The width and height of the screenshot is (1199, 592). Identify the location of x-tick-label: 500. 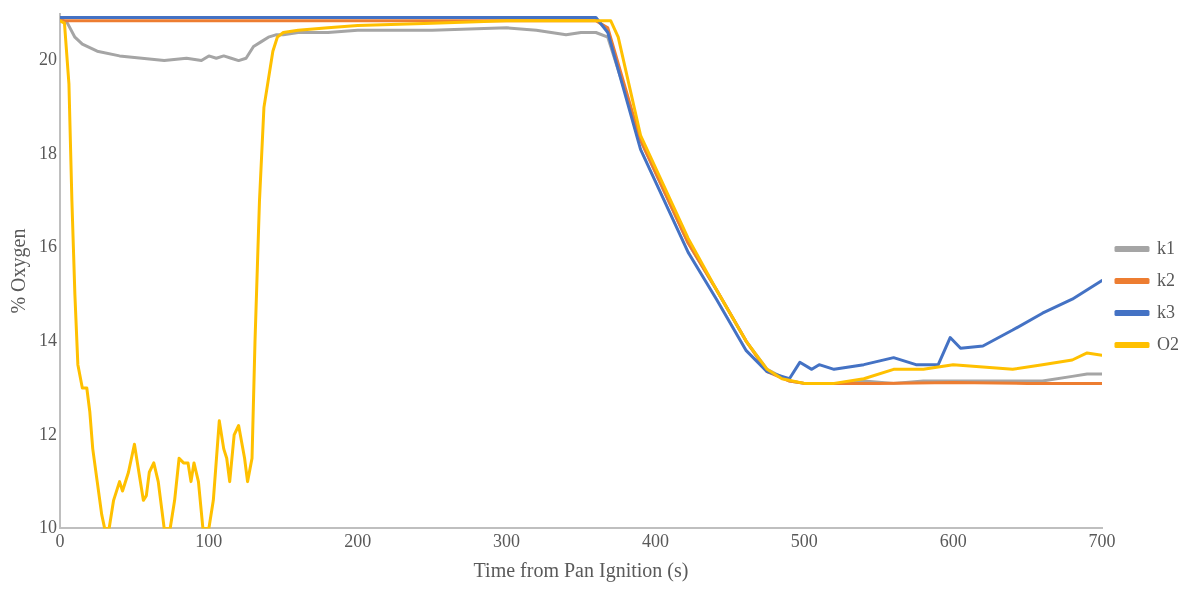
(804, 540).